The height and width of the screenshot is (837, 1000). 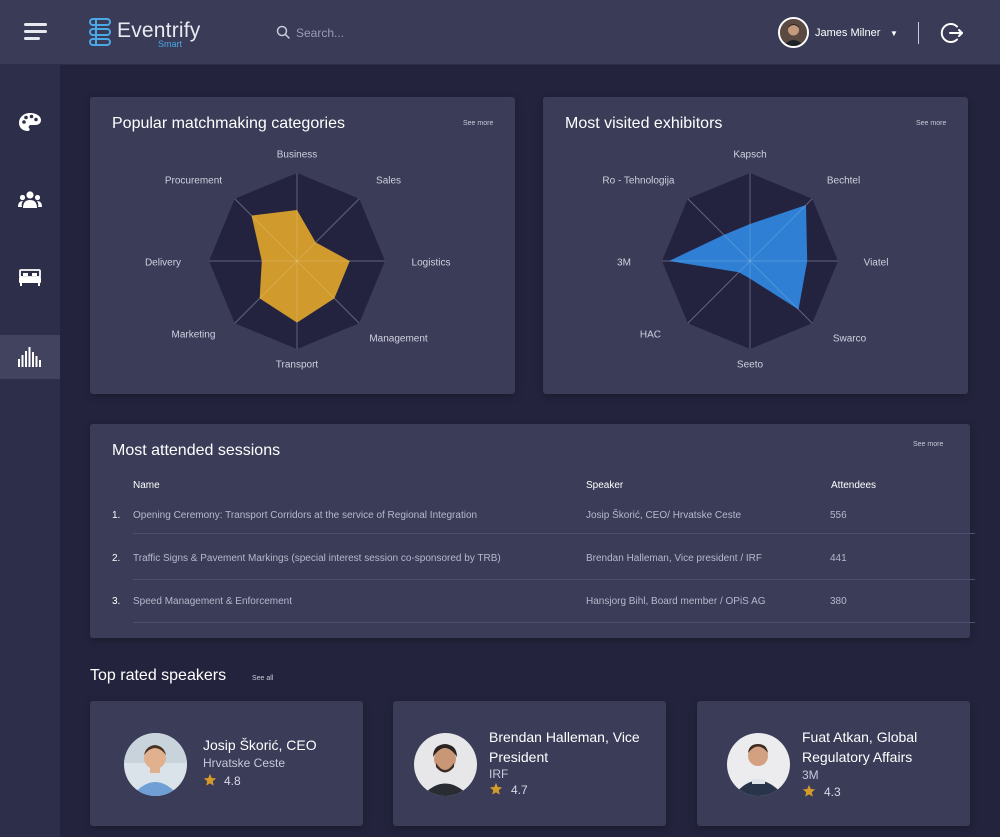 I want to click on user-avatar, so click(x=793, y=32).